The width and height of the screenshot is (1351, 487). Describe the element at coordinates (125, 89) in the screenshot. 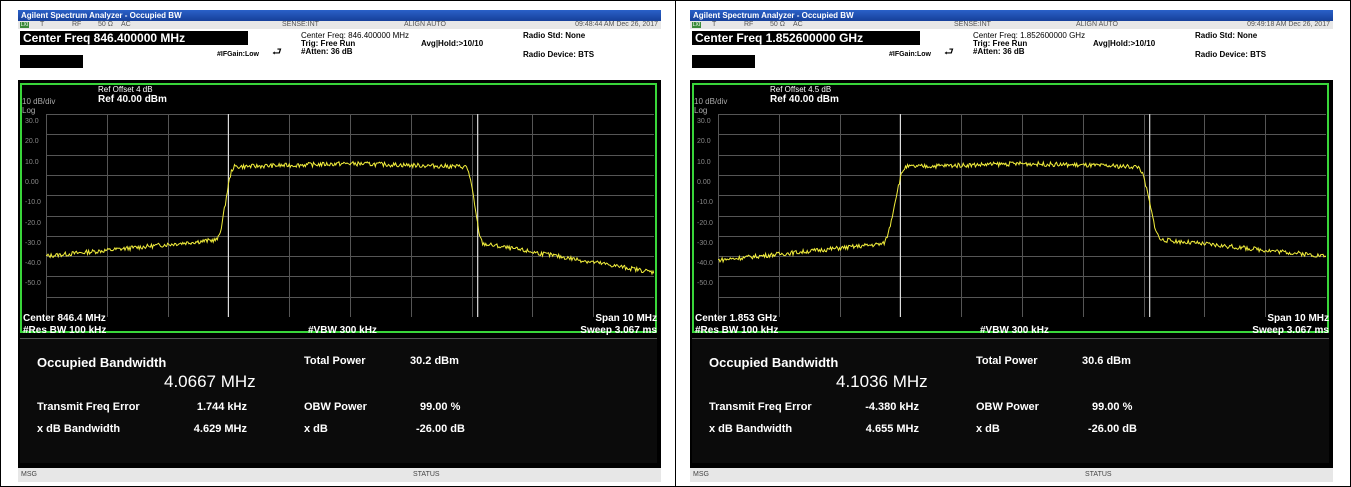

I see `ref-offset: Ref Offset 4 dB` at that location.